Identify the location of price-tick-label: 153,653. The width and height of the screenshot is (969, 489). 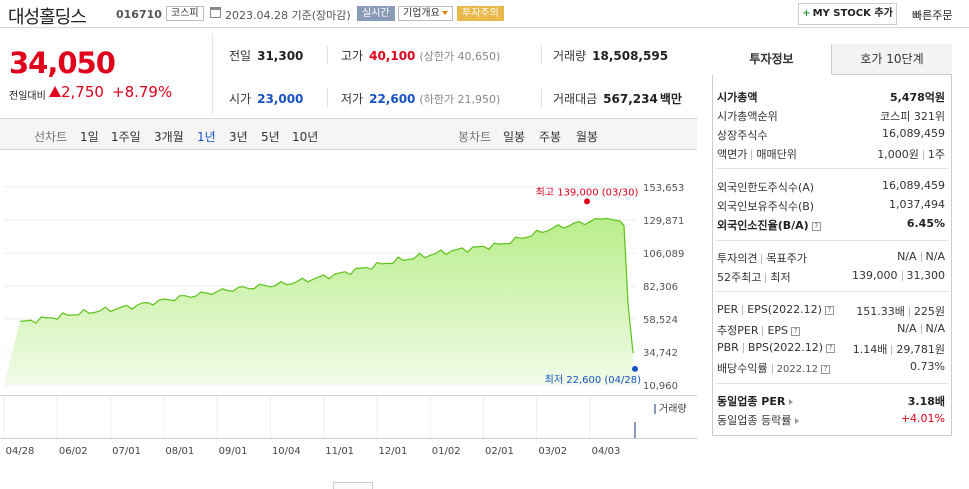
(663, 188).